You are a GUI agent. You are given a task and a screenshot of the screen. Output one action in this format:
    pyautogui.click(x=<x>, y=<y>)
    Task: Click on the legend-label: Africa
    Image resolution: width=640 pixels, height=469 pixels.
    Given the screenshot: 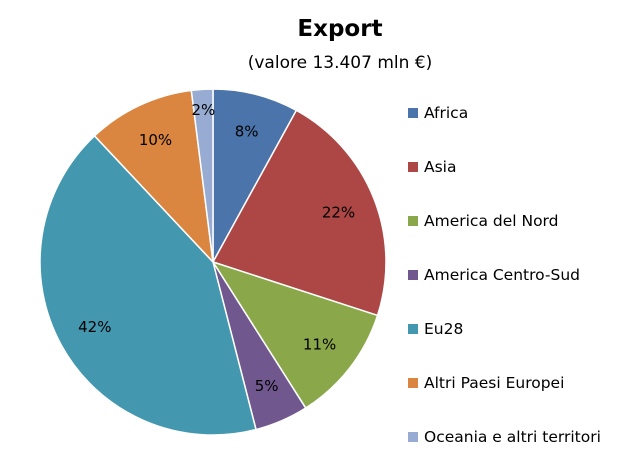 What is the action you would take?
    pyautogui.click(x=446, y=113)
    